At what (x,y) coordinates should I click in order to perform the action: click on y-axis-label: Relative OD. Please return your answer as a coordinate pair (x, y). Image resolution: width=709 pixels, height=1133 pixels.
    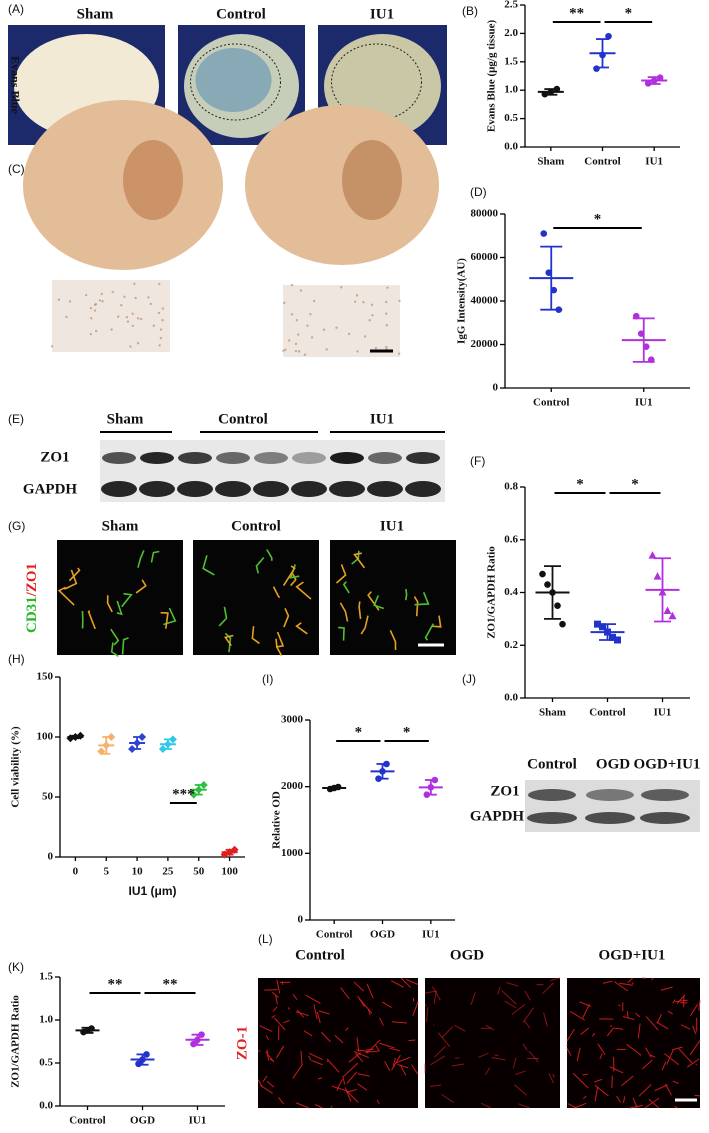
    Looking at the image, I should click on (277, 820).